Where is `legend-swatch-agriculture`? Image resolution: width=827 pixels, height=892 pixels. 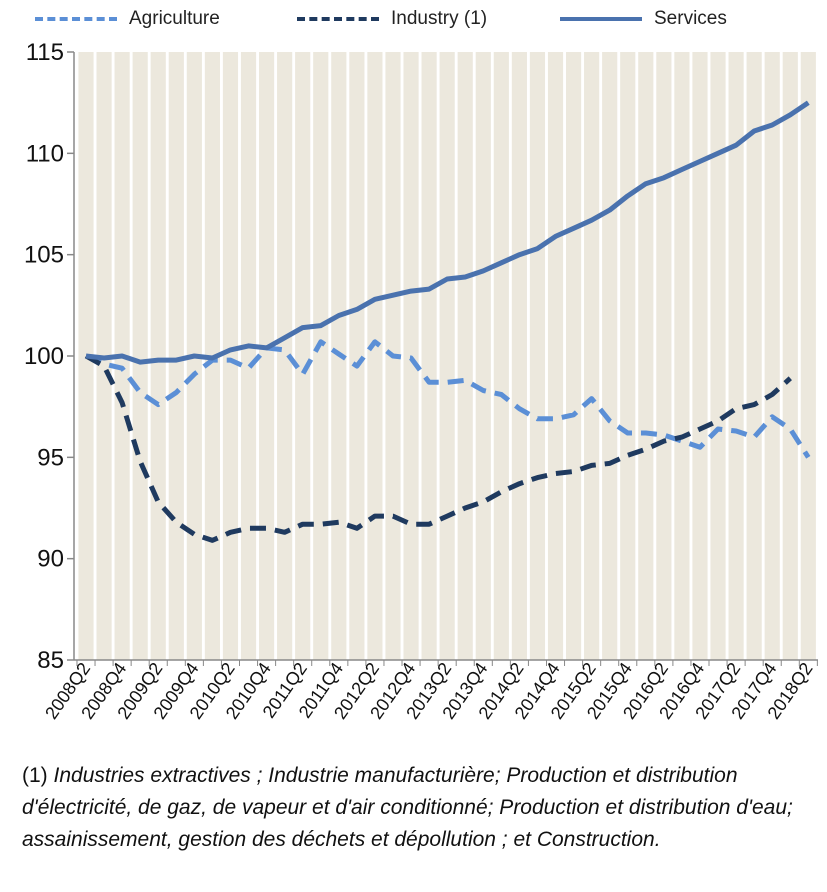
legend-swatch-agriculture is located at coordinates (76, 19).